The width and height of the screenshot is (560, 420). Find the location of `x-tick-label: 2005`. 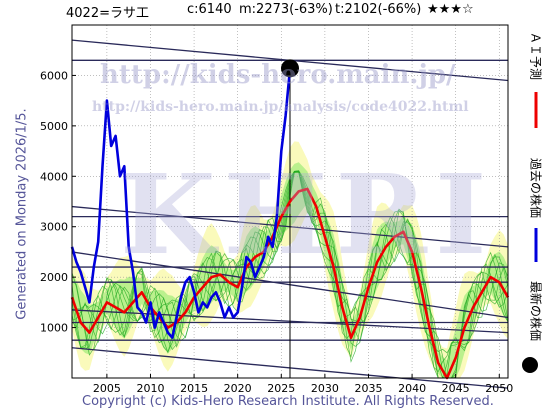

x-tick-label: 2005 is located at coordinates (107, 388).